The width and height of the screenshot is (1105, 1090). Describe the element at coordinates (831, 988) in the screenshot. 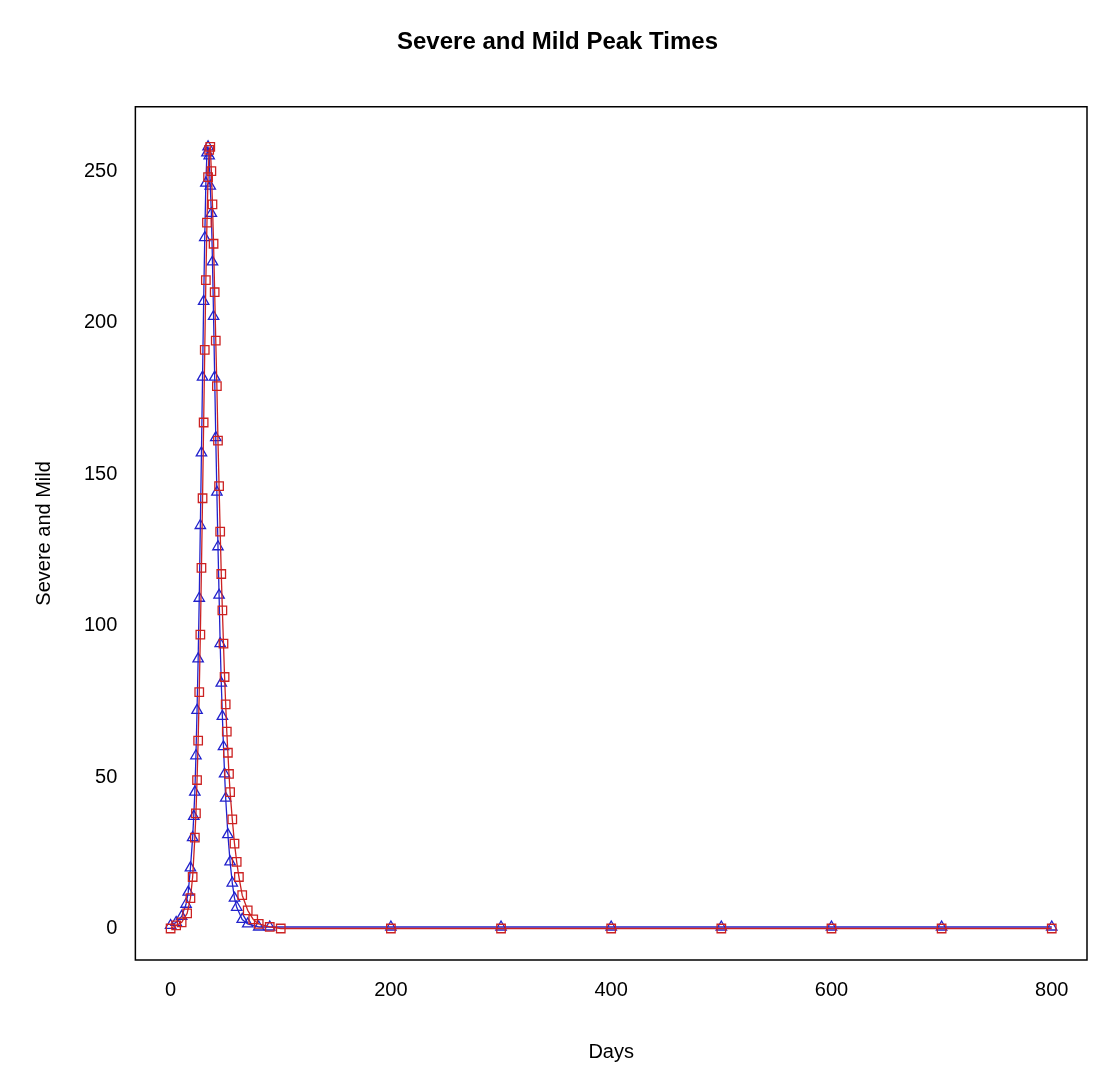

I see `x-tick-label: 600` at that location.